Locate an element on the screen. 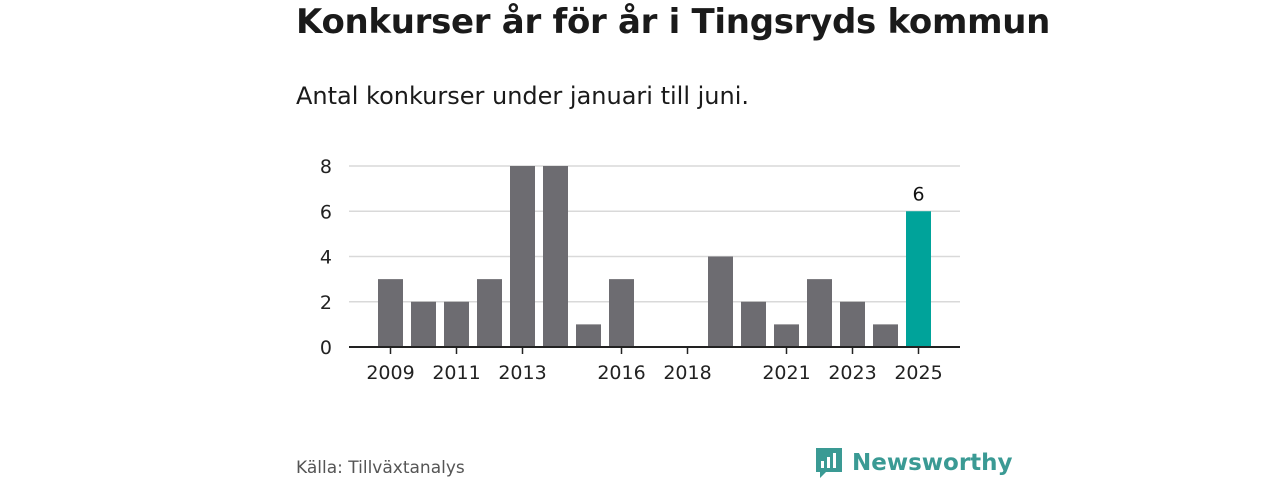 The image size is (1280, 480). bar-2009 is located at coordinates (390, 313).